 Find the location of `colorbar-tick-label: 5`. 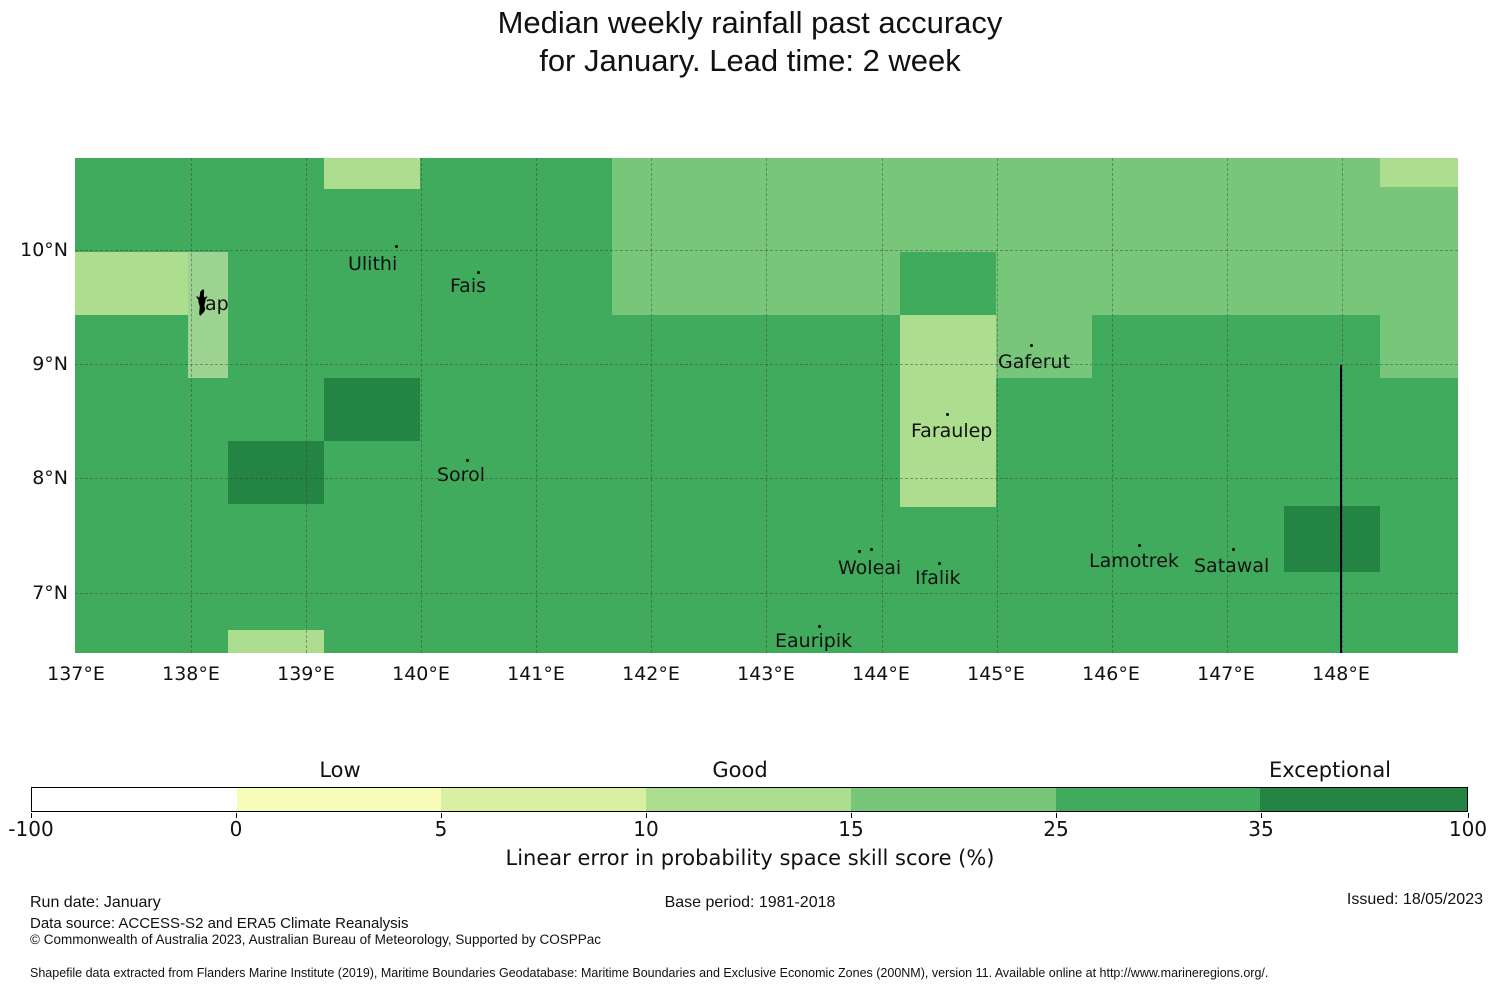

colorbar-tick-label: 5 is located at coordinates (441, 829).